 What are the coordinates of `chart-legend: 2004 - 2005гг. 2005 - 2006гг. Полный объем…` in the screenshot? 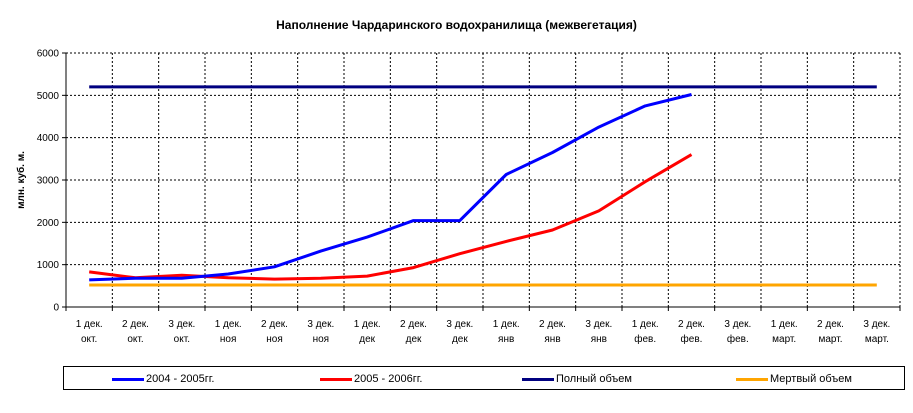 It's located at (484, 378).